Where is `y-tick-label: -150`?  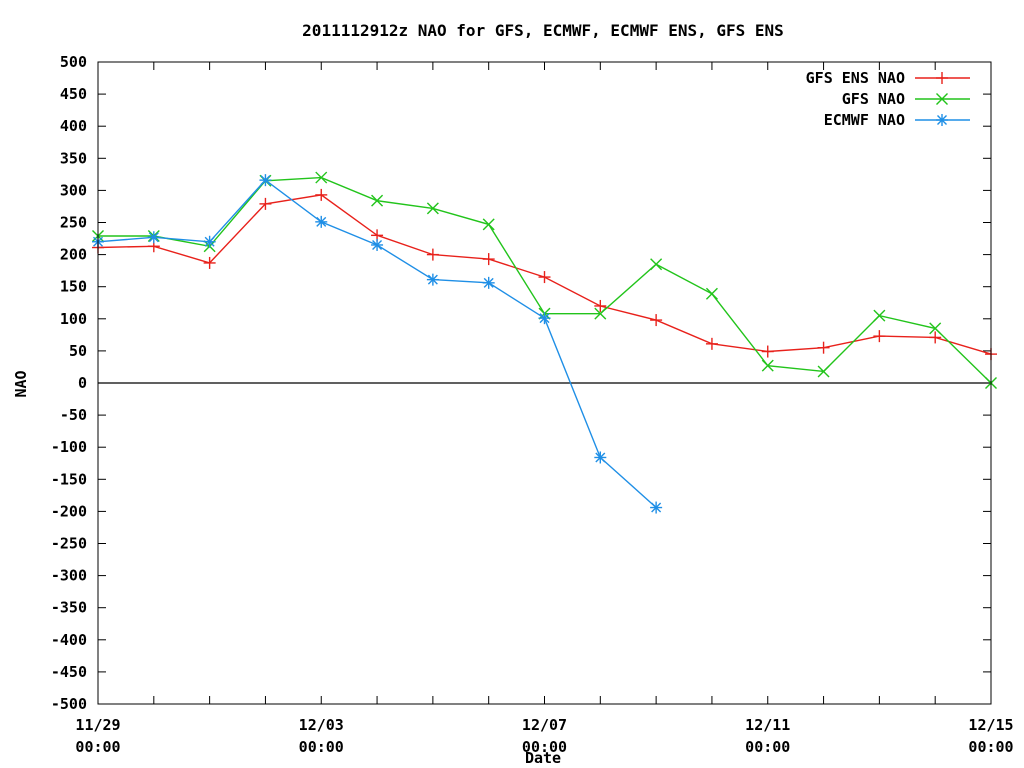
y-tick-label: -150 is located at coordinates (69, 479).